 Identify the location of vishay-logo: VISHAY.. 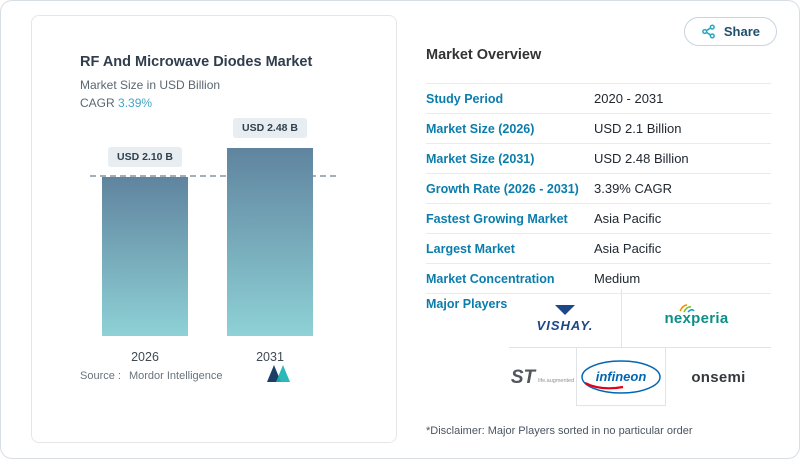
(565, 318).